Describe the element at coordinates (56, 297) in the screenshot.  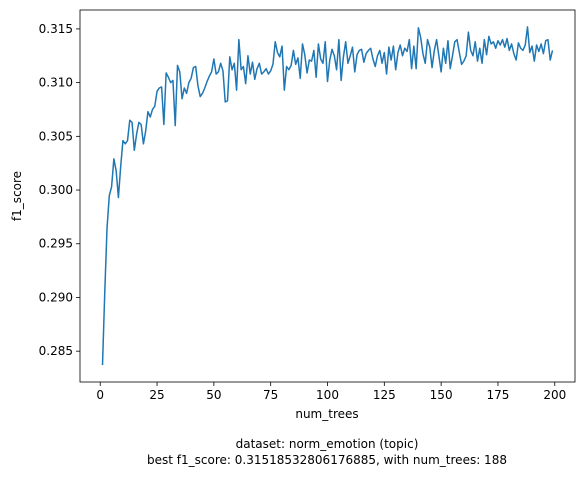
I see `y-tick-label: 0.290` at that location.